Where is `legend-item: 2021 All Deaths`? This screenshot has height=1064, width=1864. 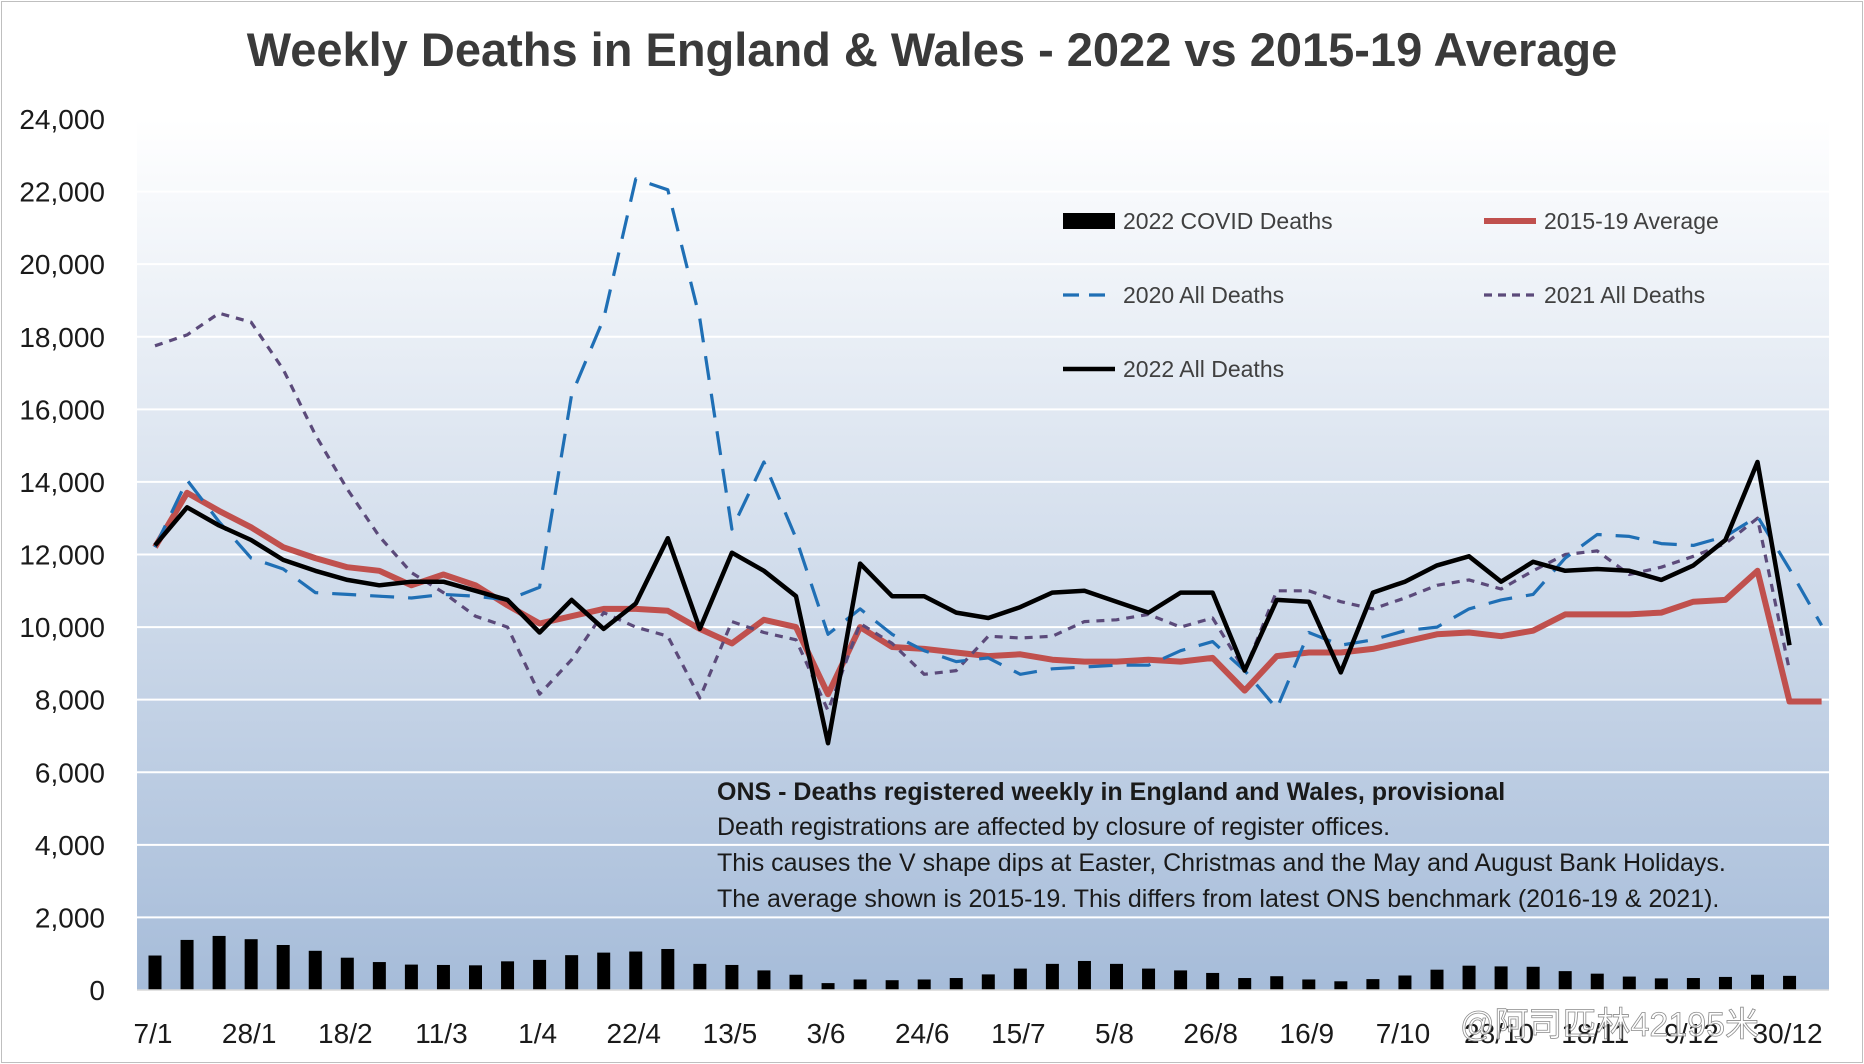
legend-item: 2021 All Deaths is located at coordinates (1594, 295).